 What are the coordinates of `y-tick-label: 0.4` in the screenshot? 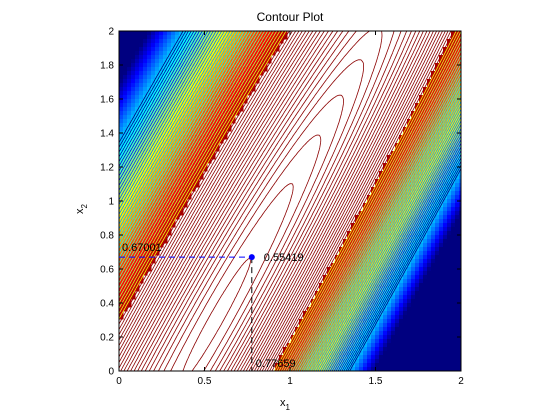 It's located at (107, 304).